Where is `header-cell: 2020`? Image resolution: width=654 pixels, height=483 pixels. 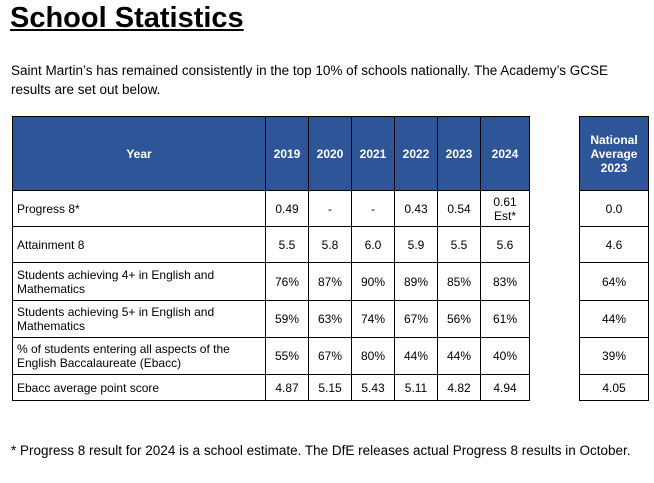 header-cell: 2020 is located at coordinates (330, 153).